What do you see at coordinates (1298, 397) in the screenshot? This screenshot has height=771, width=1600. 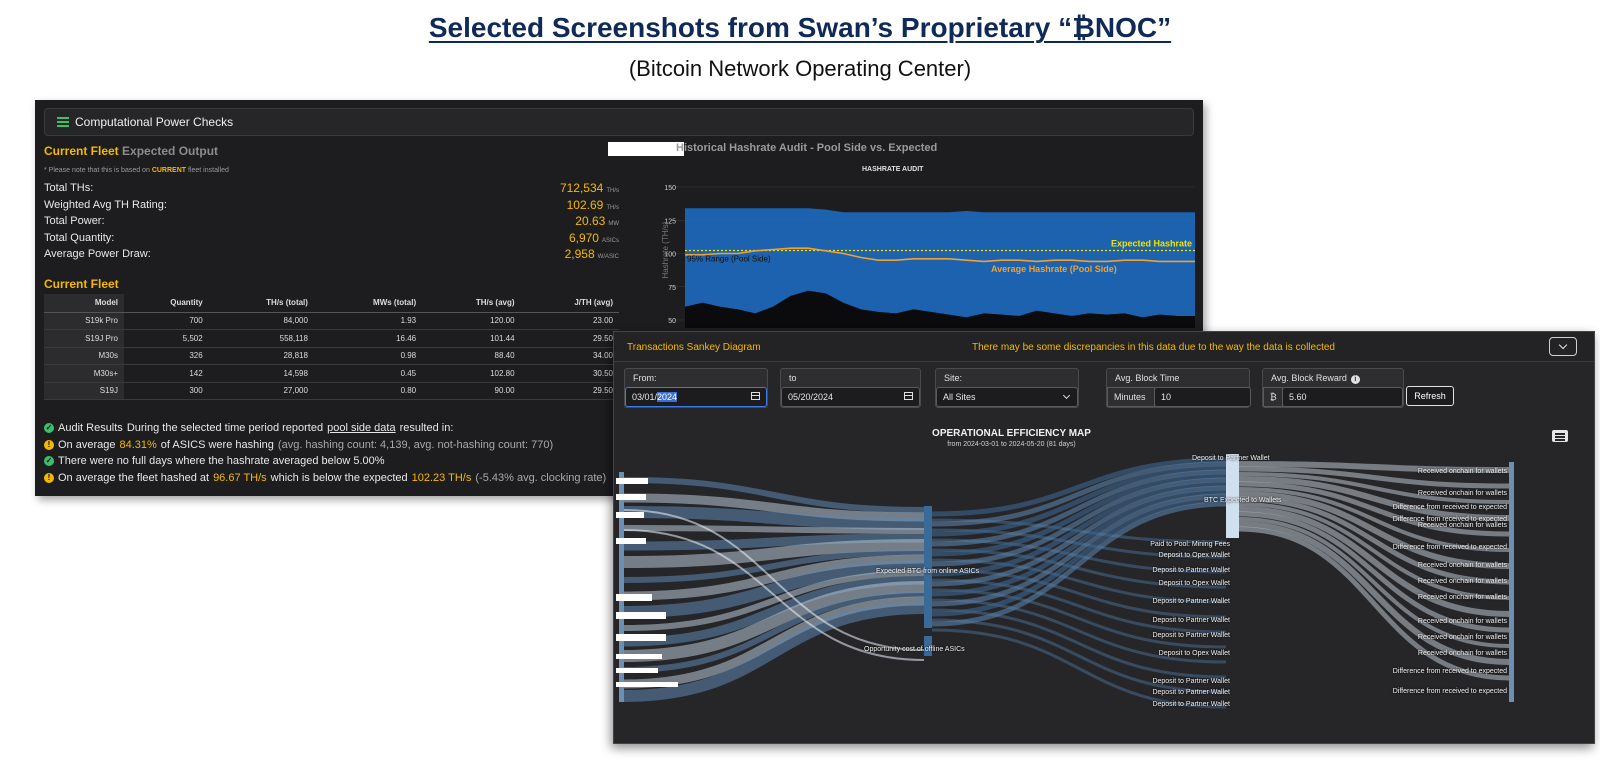 I see `block-reward-value: 5.60` at bounding box center [1298, 397].